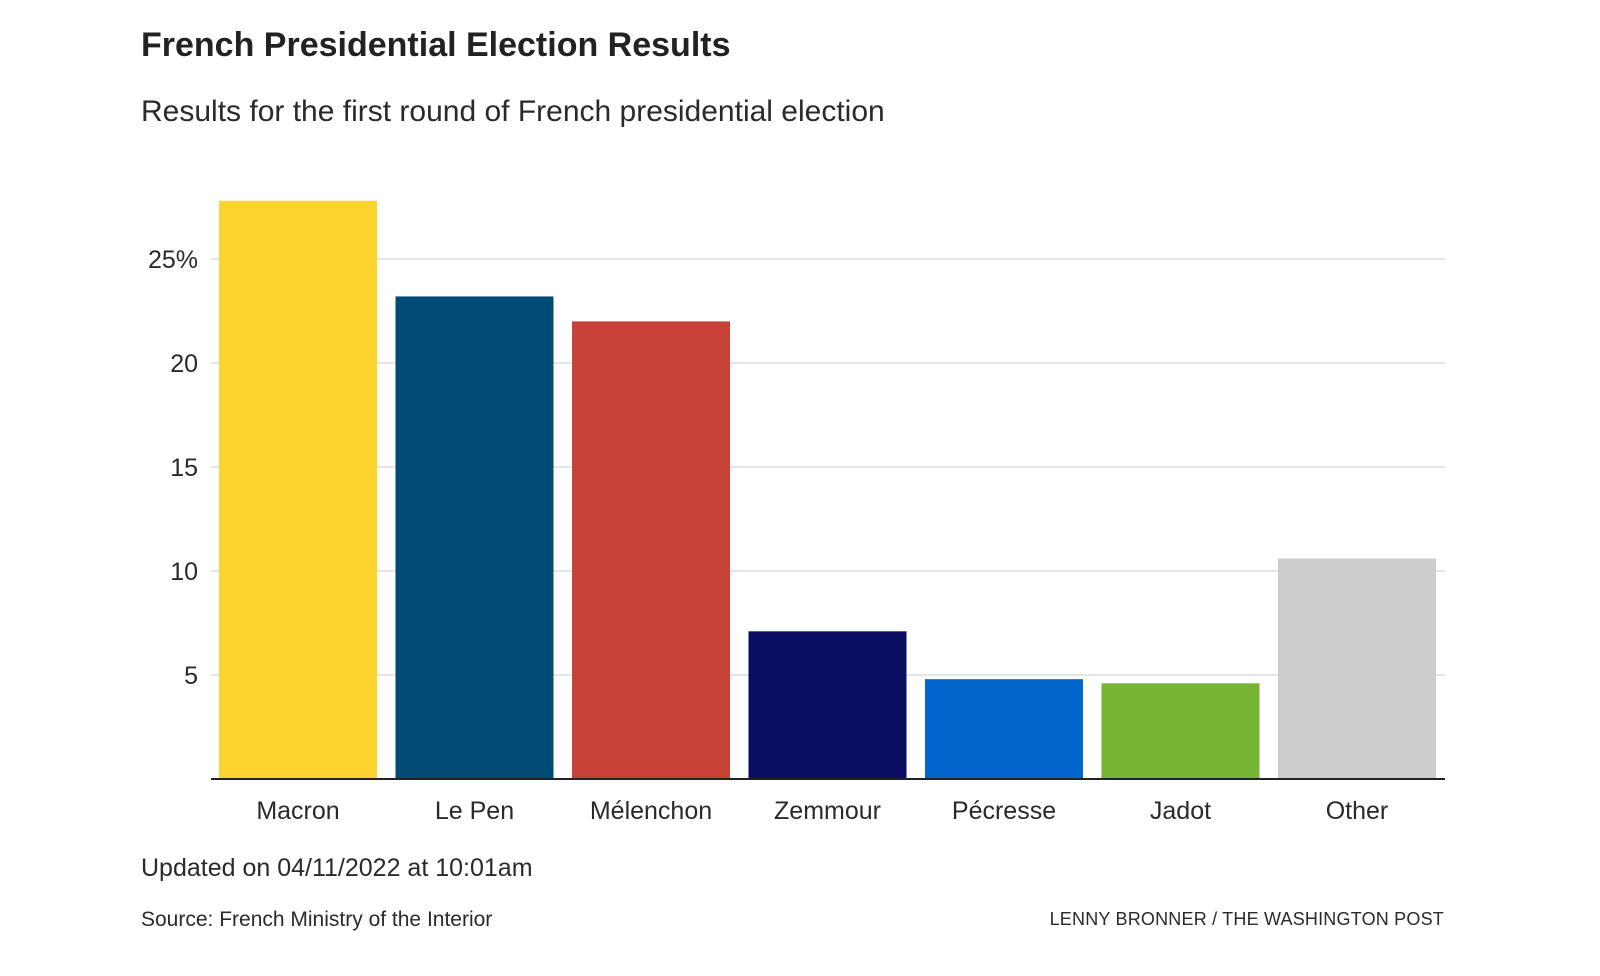 The image size is (1600, 976). I want to click on y-tick-label: 20, so click(184, 364).